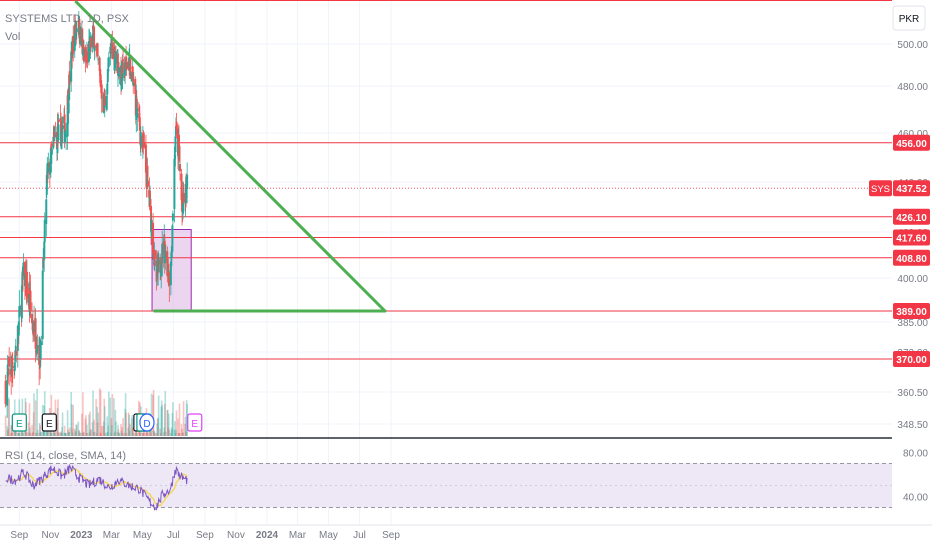 This screenshot has height=550, width=932. Describe the element at coordinates (446, 487) in the screenshot. I see `rsi-pane` at that location.